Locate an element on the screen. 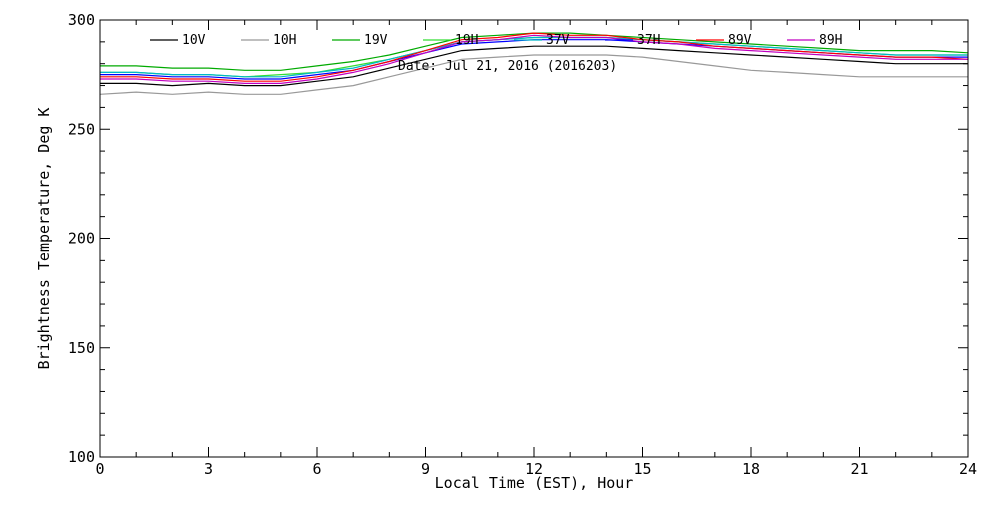 This screenshot has height=505, width=1000. x-tick-label: 6 is located at coordinates (316, 469).